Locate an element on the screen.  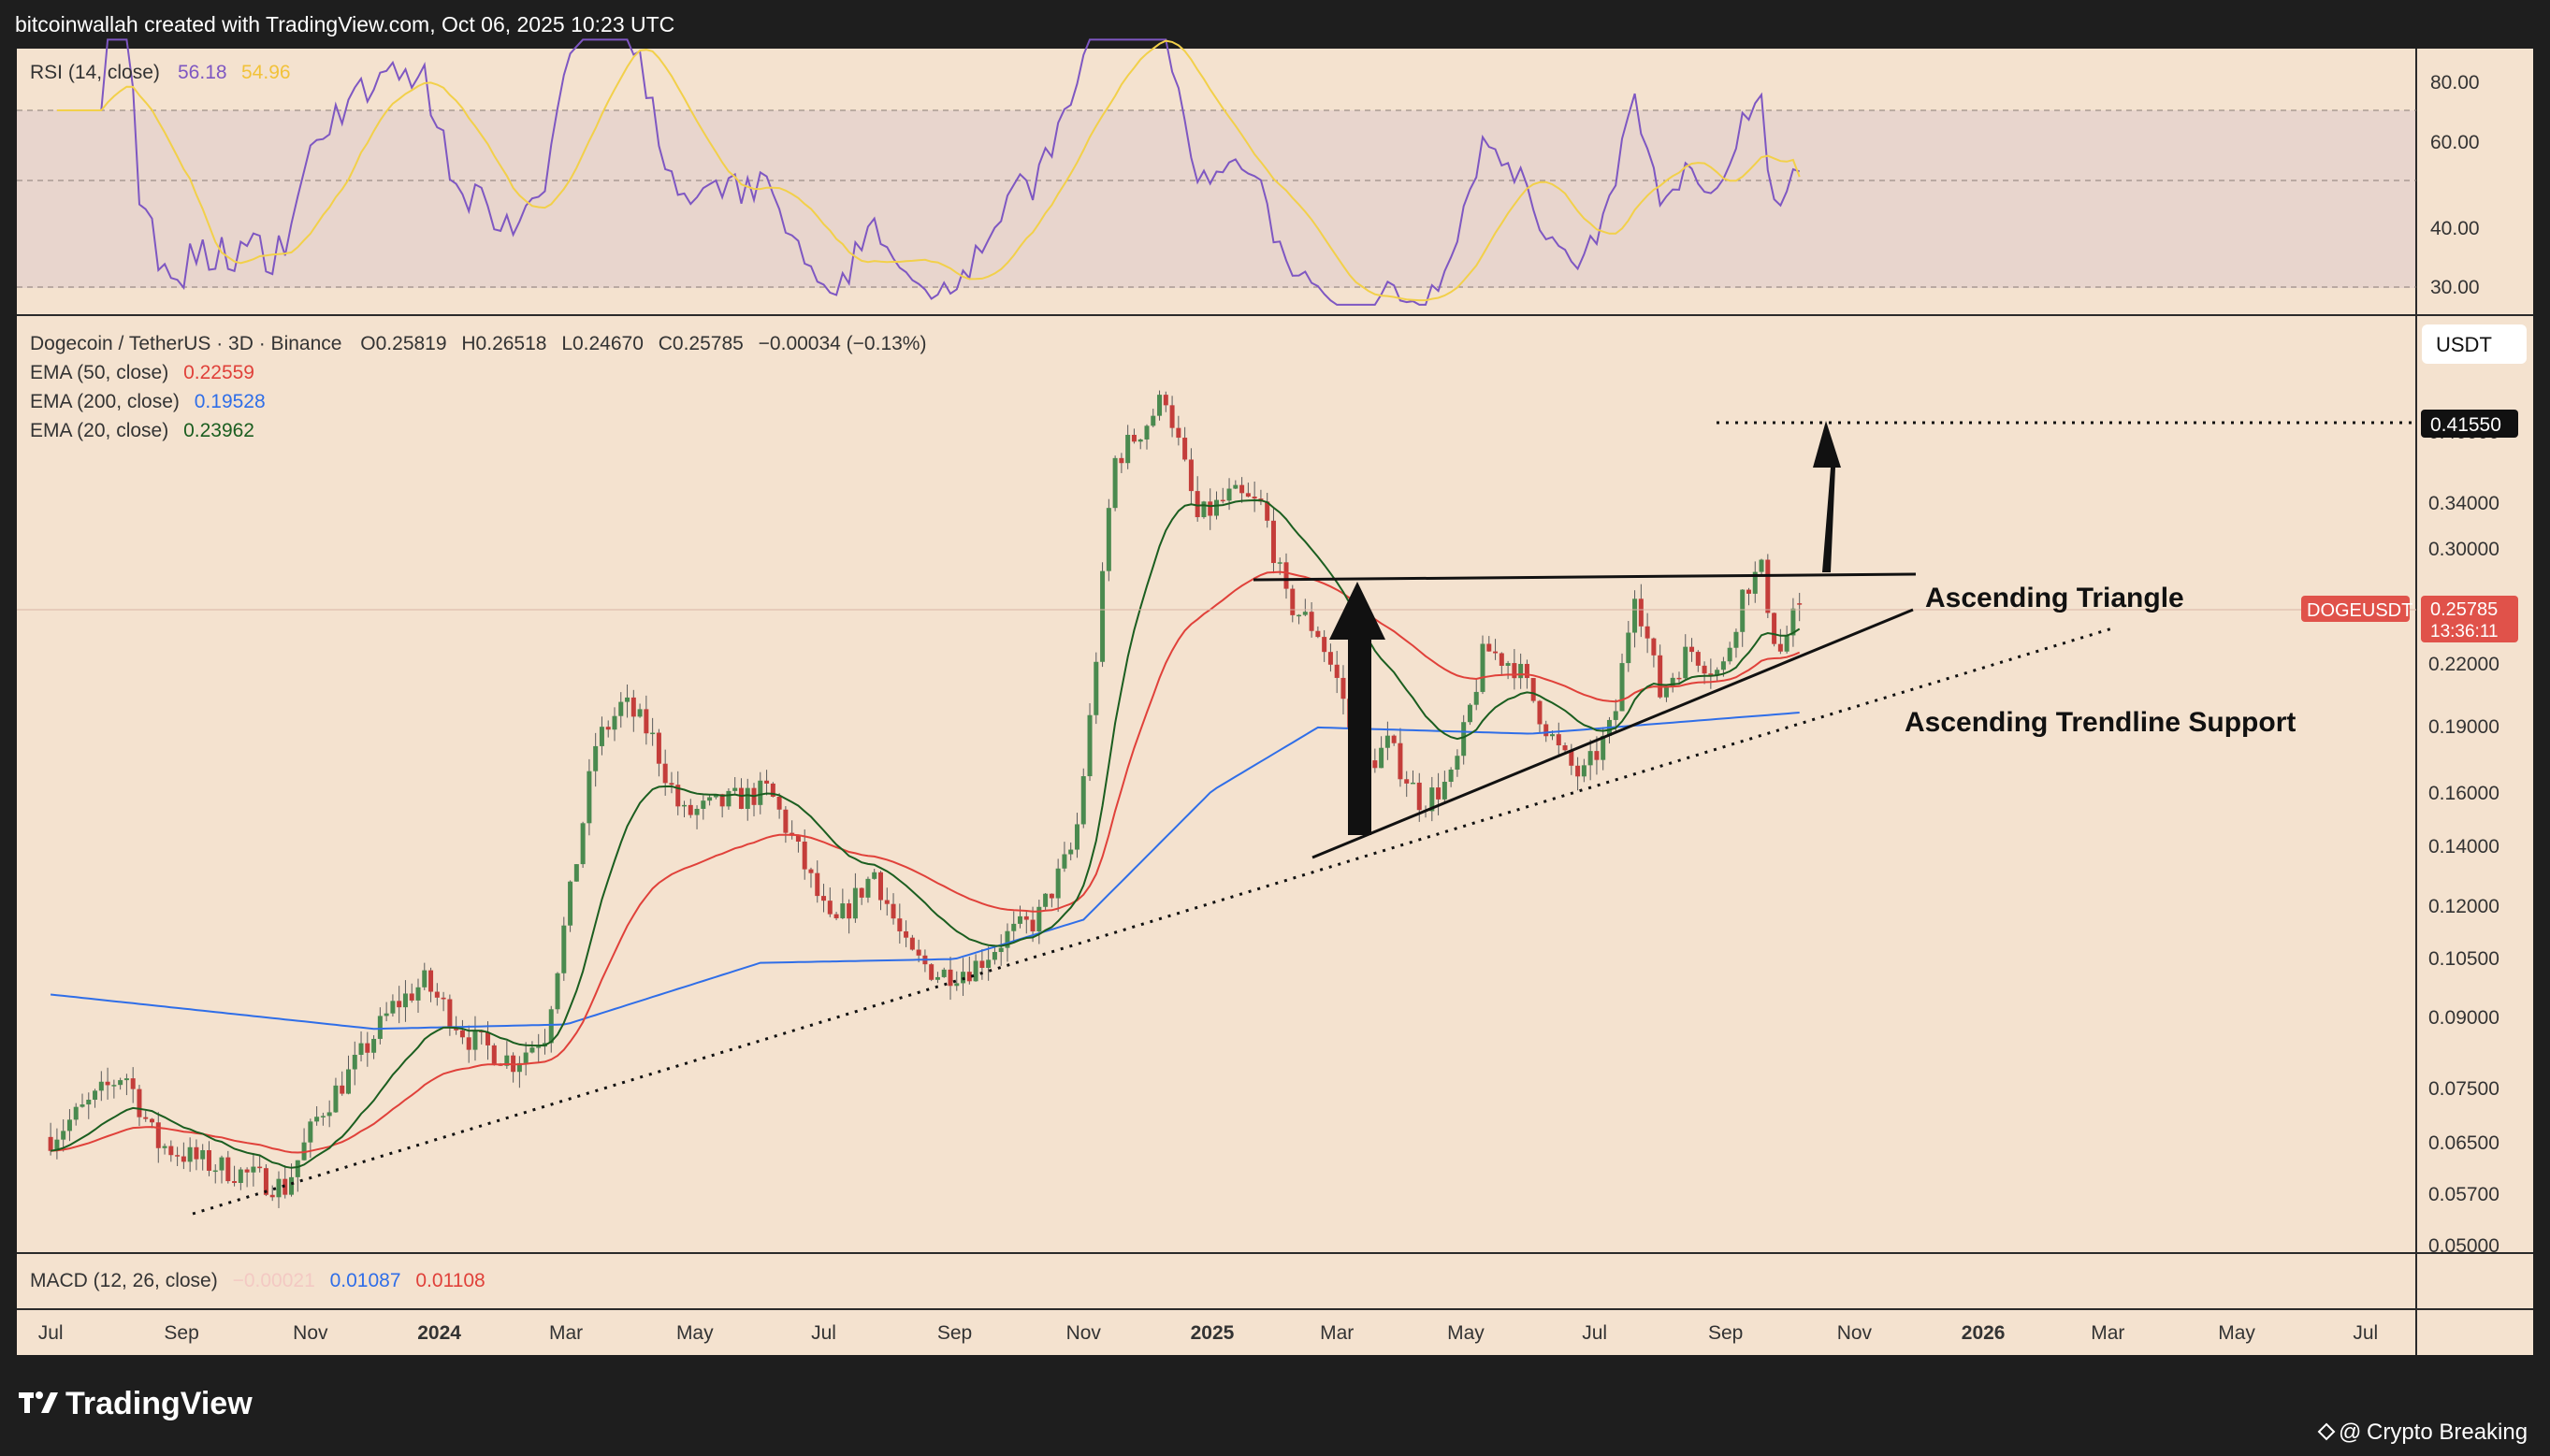
rsi-line is located at coordinates (928, 172).